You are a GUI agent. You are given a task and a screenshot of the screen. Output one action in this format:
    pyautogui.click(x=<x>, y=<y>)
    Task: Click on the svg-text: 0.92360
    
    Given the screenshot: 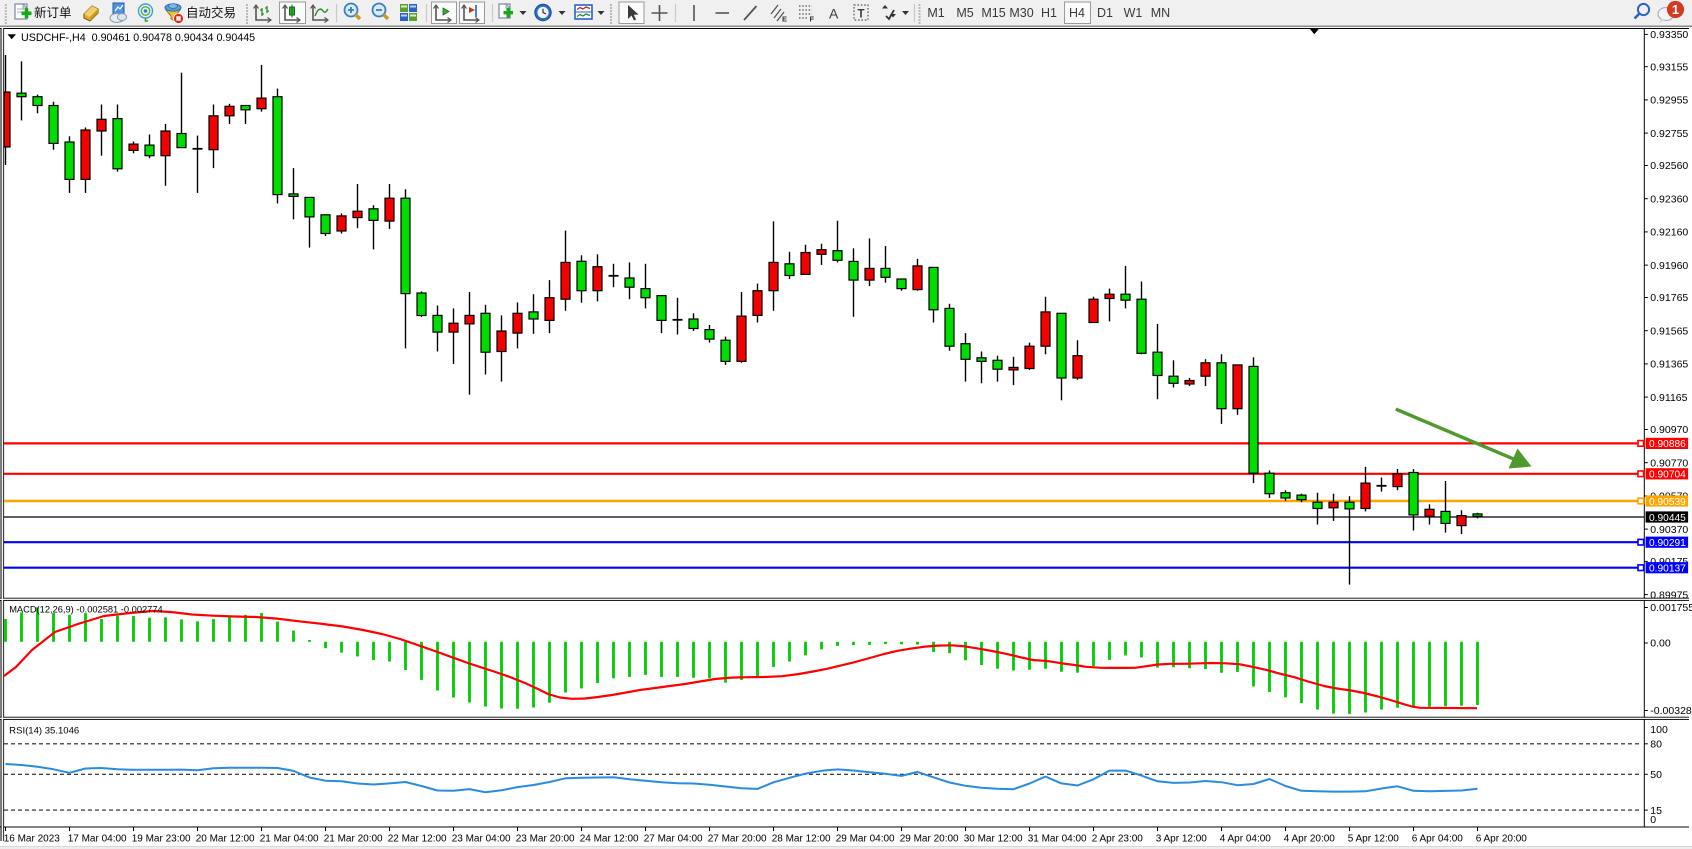 What is the action you would take?
    pyautogui.click(x=1669, y=199)
    